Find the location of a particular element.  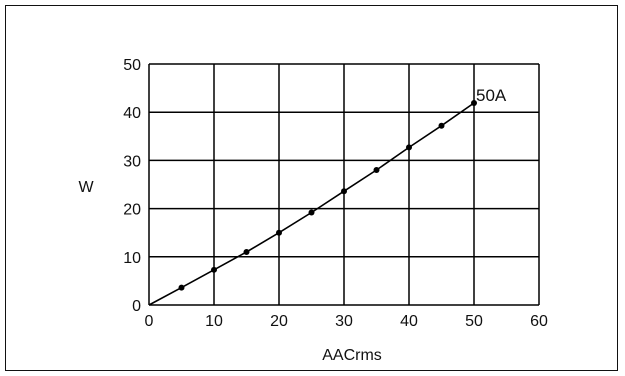

x-tick-label: 20 is located at coordinates (279, 321).